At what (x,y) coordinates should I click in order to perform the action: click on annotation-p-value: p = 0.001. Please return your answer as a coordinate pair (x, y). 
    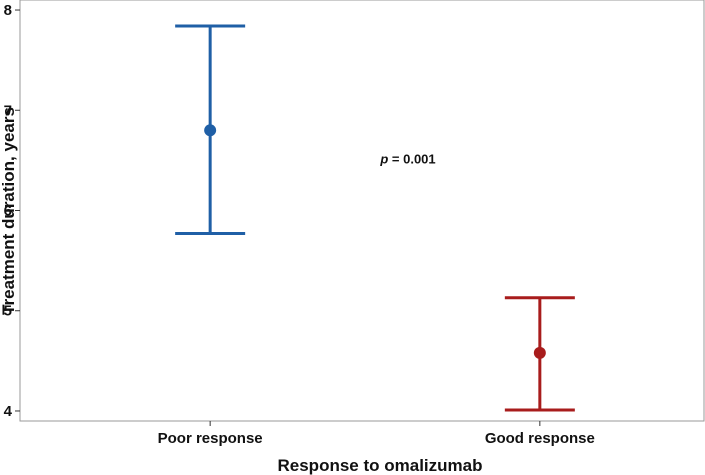
    Looking at the image, I should click on (407, 158).